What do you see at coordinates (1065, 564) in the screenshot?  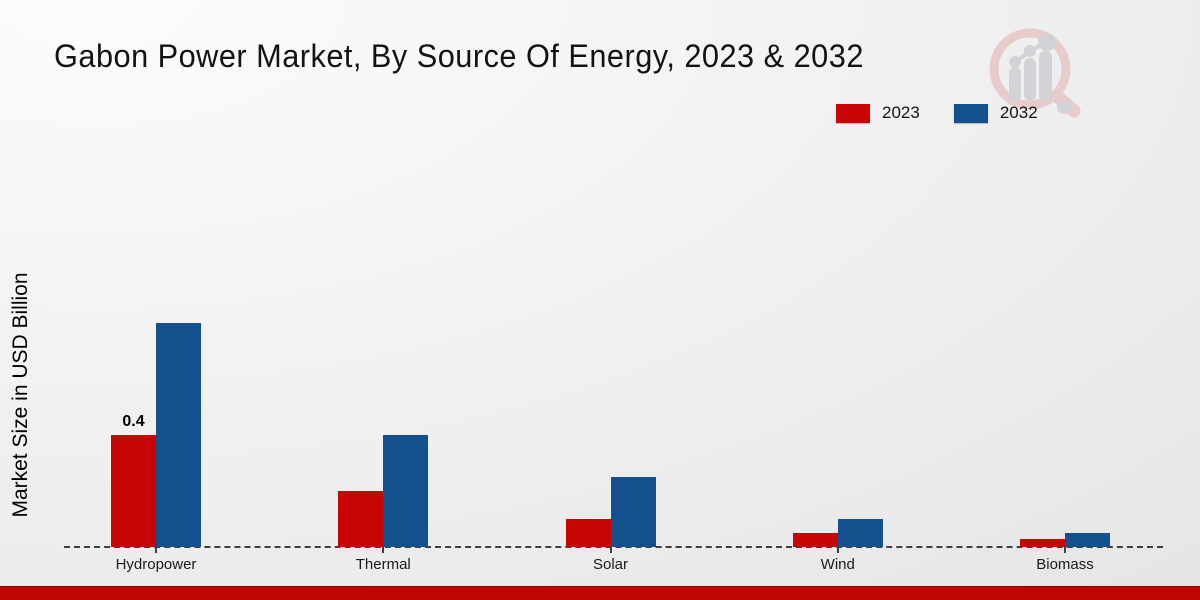 I see `x-category-label-biomass: Biomass` at bounding box center [1065, 564].